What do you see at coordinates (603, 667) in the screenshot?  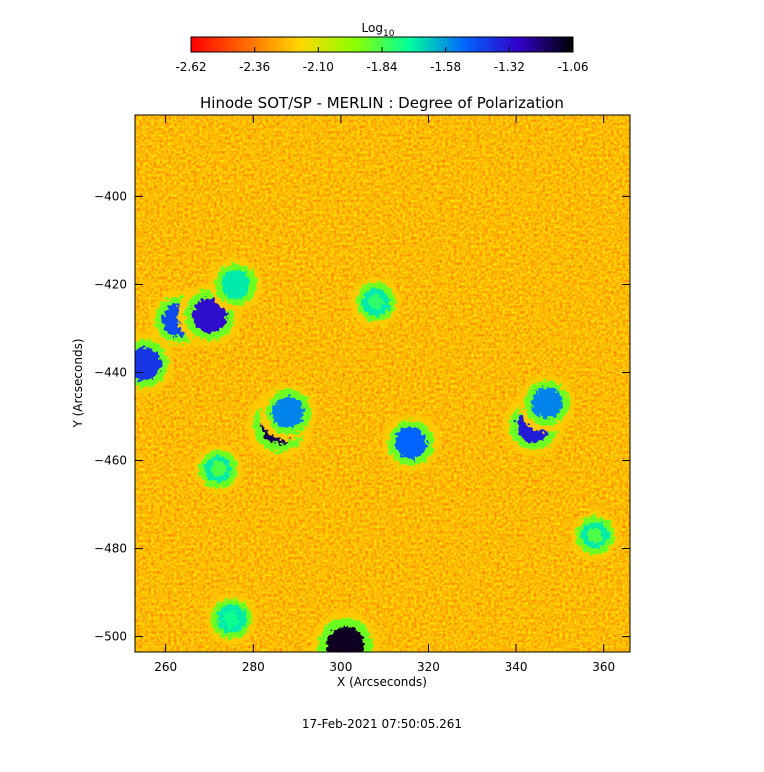 I see `x-tick-label: 360` at bounding box center [603, 667].